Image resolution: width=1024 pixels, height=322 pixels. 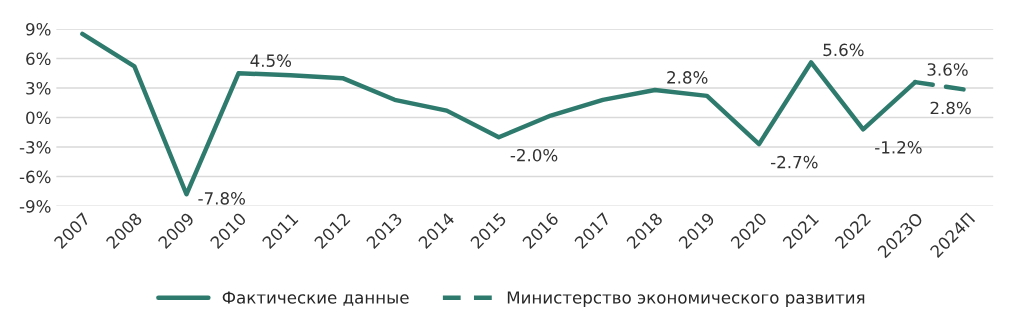 I want to click on legend-label: Фактические данные, so click(x=315, y=298).